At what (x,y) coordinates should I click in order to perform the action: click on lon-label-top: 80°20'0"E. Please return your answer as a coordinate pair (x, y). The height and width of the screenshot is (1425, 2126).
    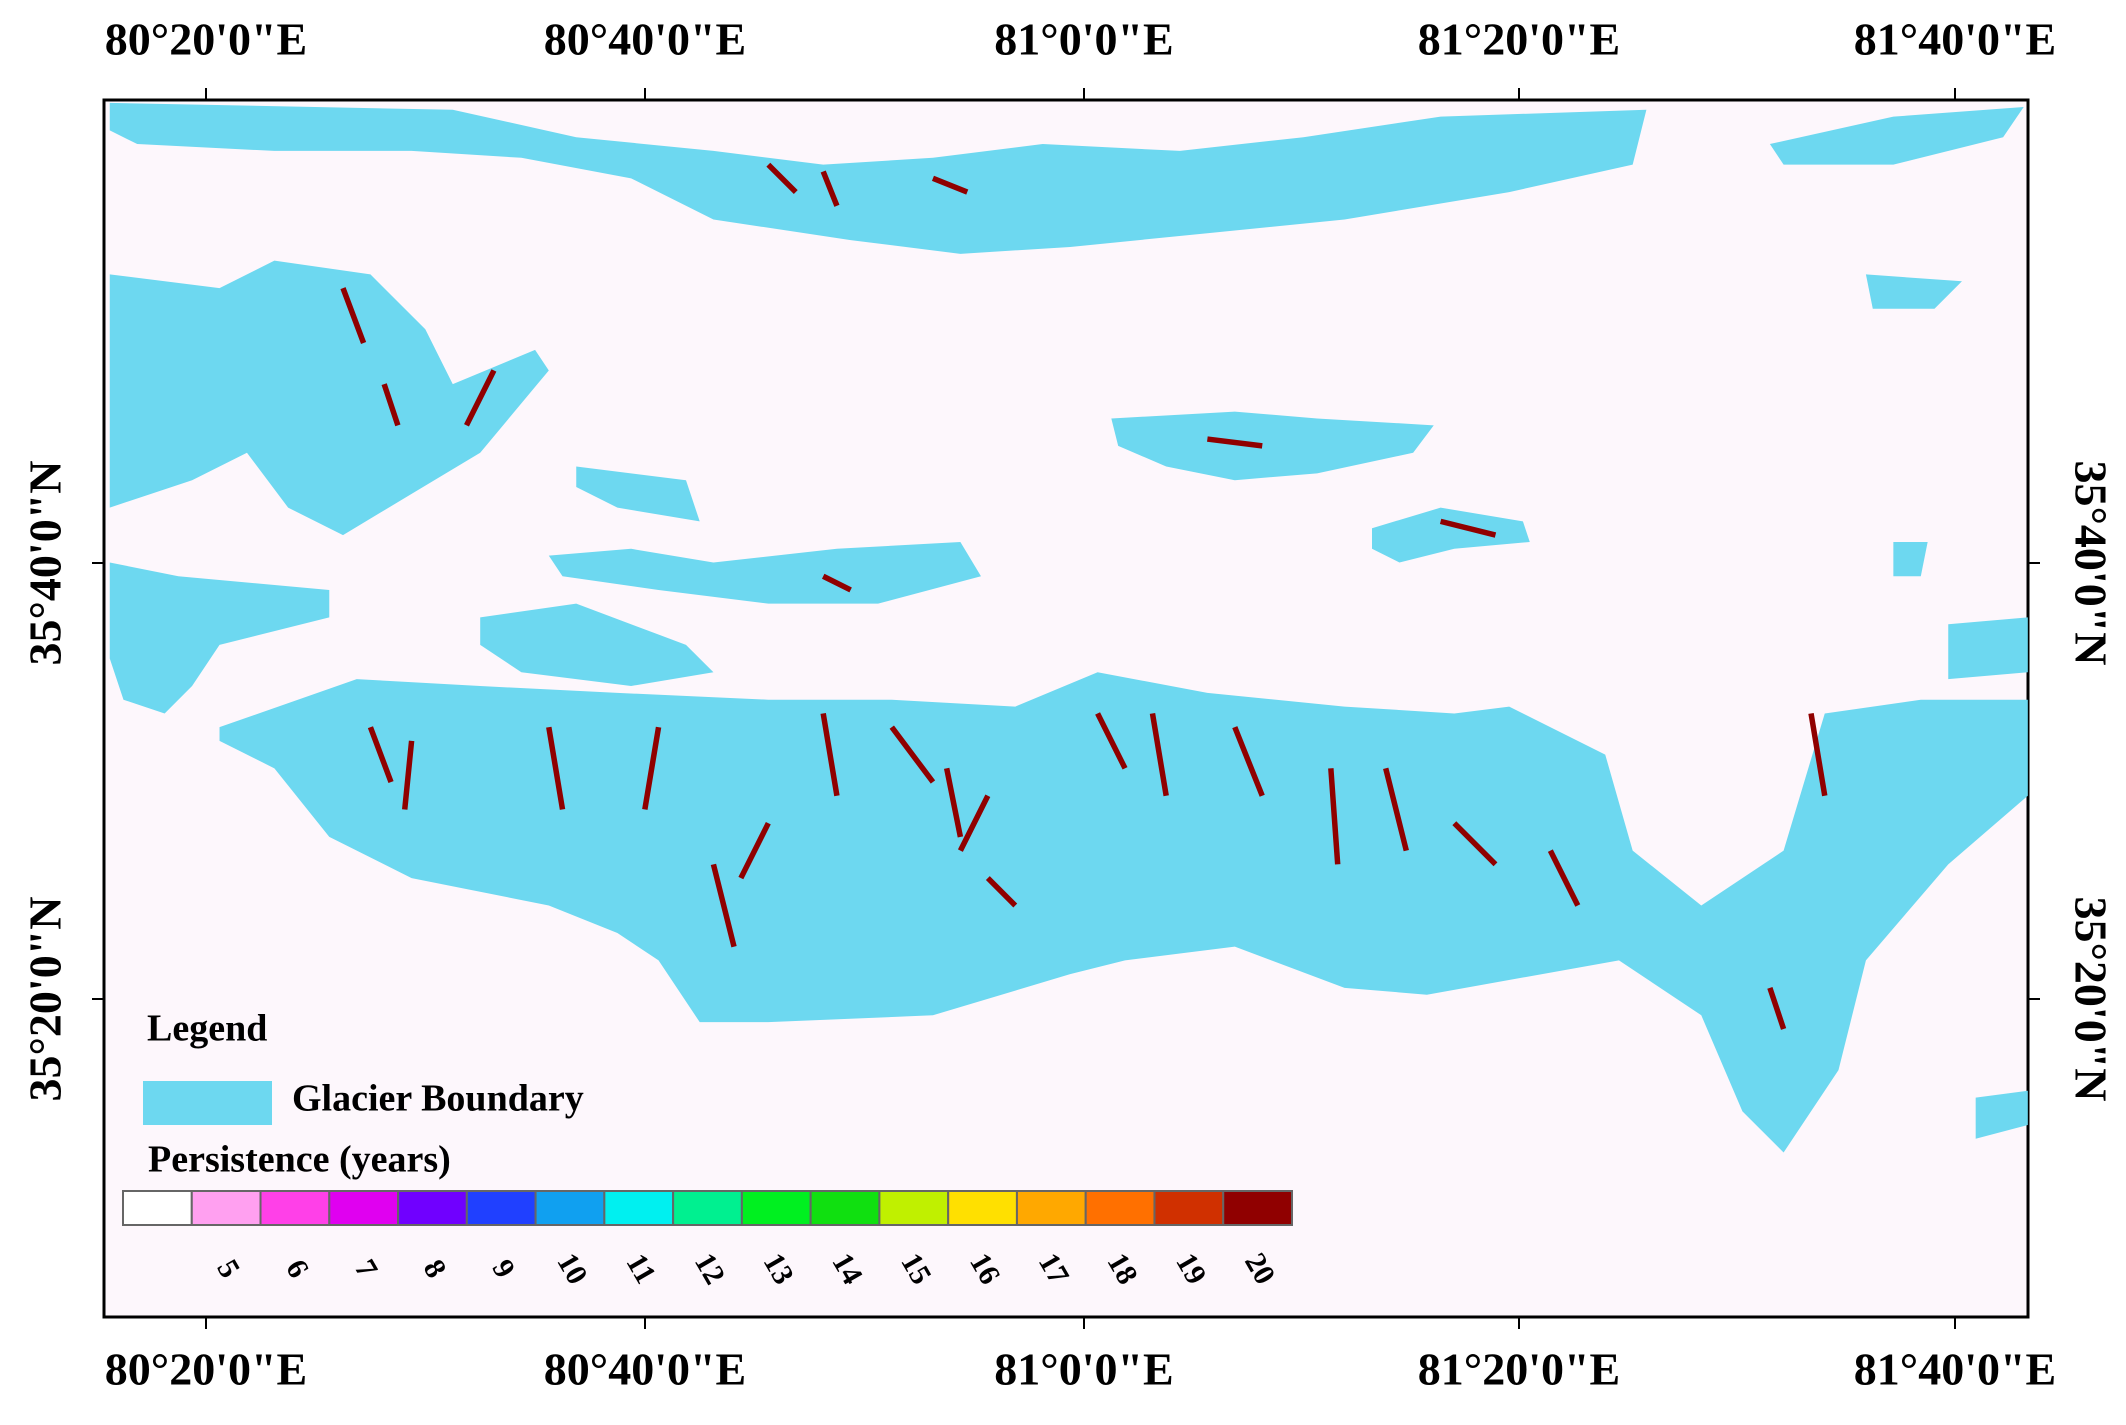
    Looking at the image, I should click on (206, 39).